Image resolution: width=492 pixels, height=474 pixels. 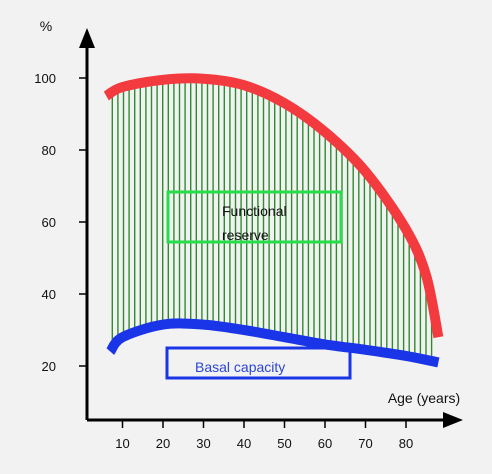 I want to click on basal-capacity-box, so click(x=258, y=363).